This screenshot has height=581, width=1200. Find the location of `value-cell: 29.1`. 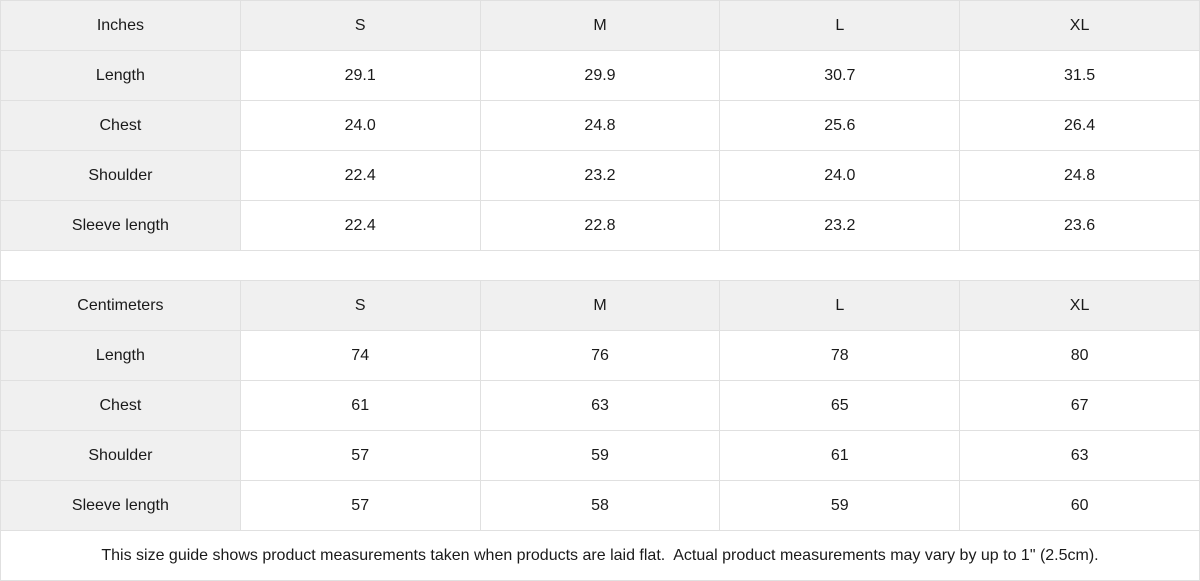

value-cell: 29.1 is located at coordinates (360, 75).